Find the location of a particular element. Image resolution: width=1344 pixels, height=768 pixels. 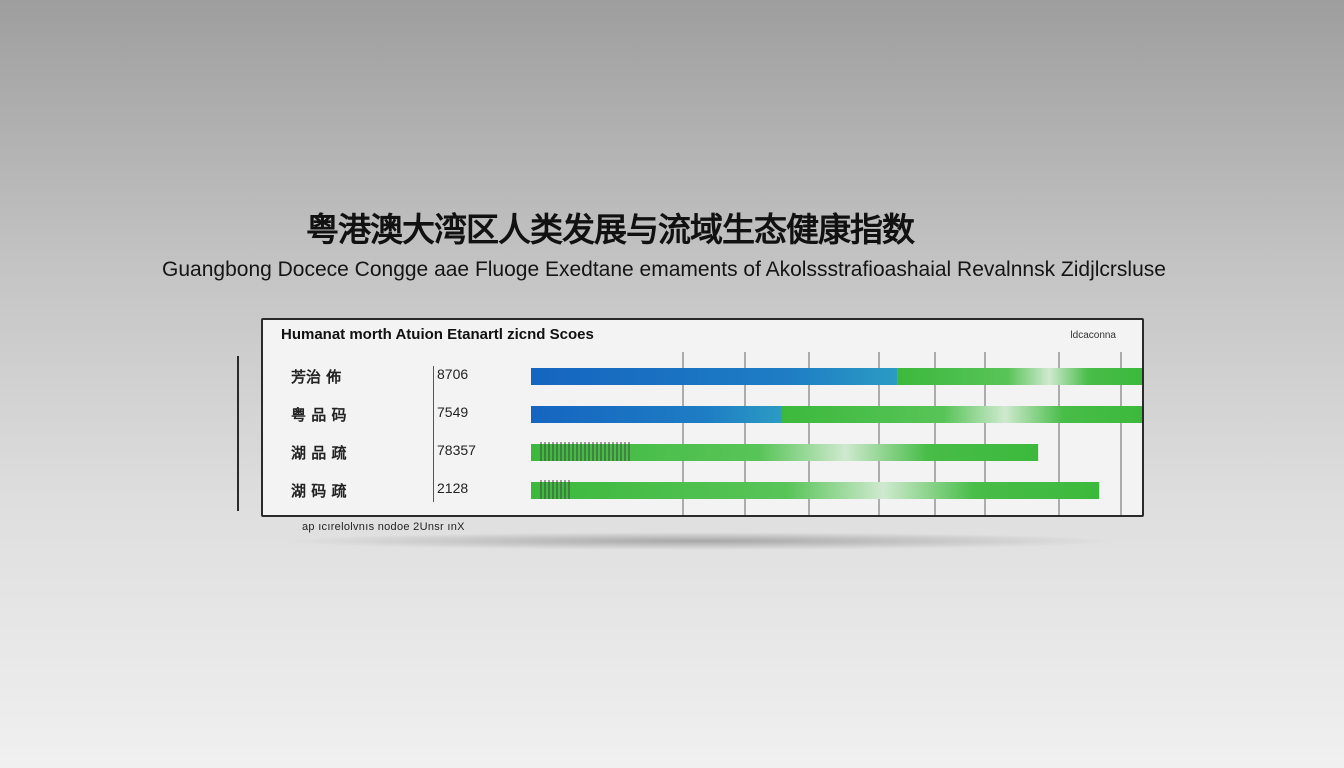

panel-shadow is located at coordinates (700, 541).